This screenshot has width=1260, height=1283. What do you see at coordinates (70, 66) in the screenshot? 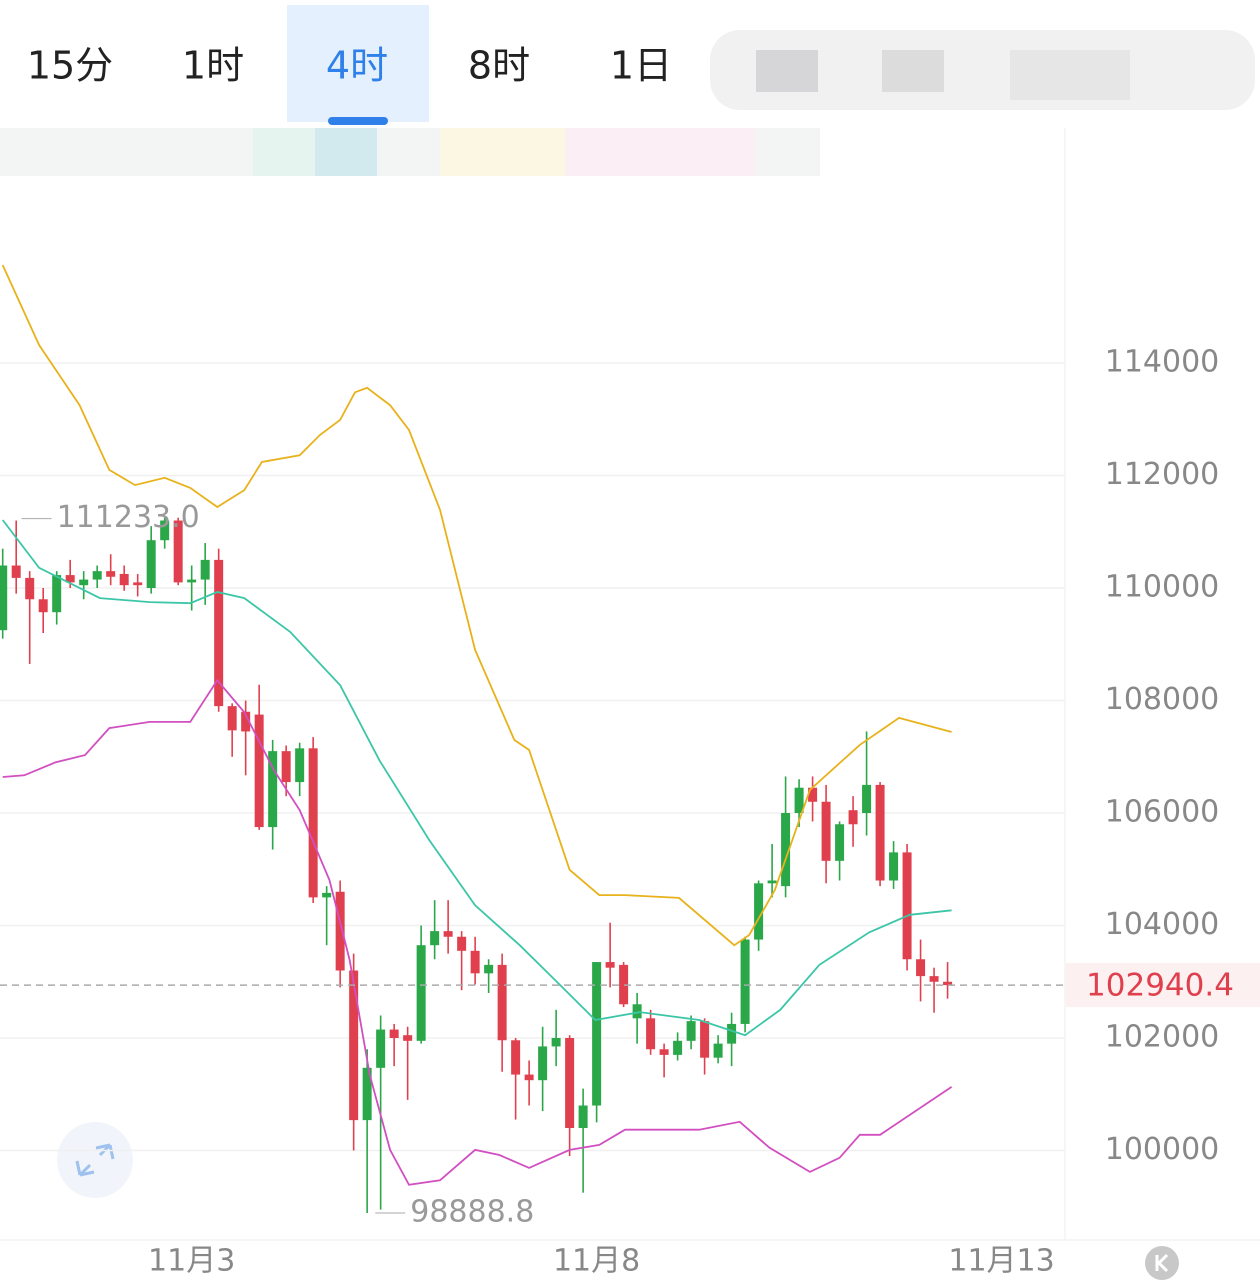
I see `tab: 15分` at bounding box center [70, 66].